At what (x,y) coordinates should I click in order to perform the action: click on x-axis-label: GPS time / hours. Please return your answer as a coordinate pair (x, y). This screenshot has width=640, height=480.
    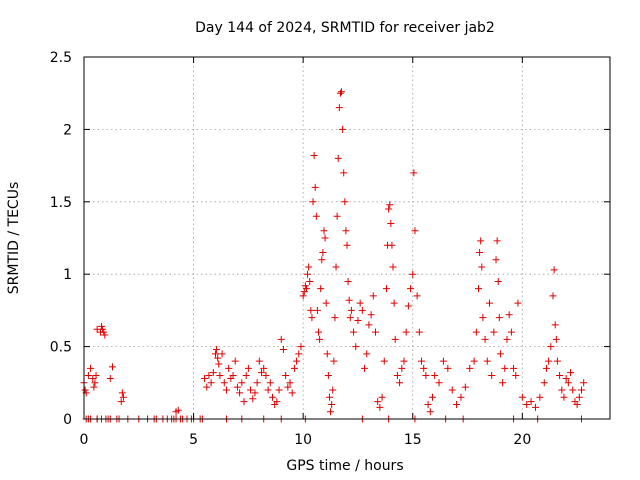
    Looking at the image, I should click on (344, 466).